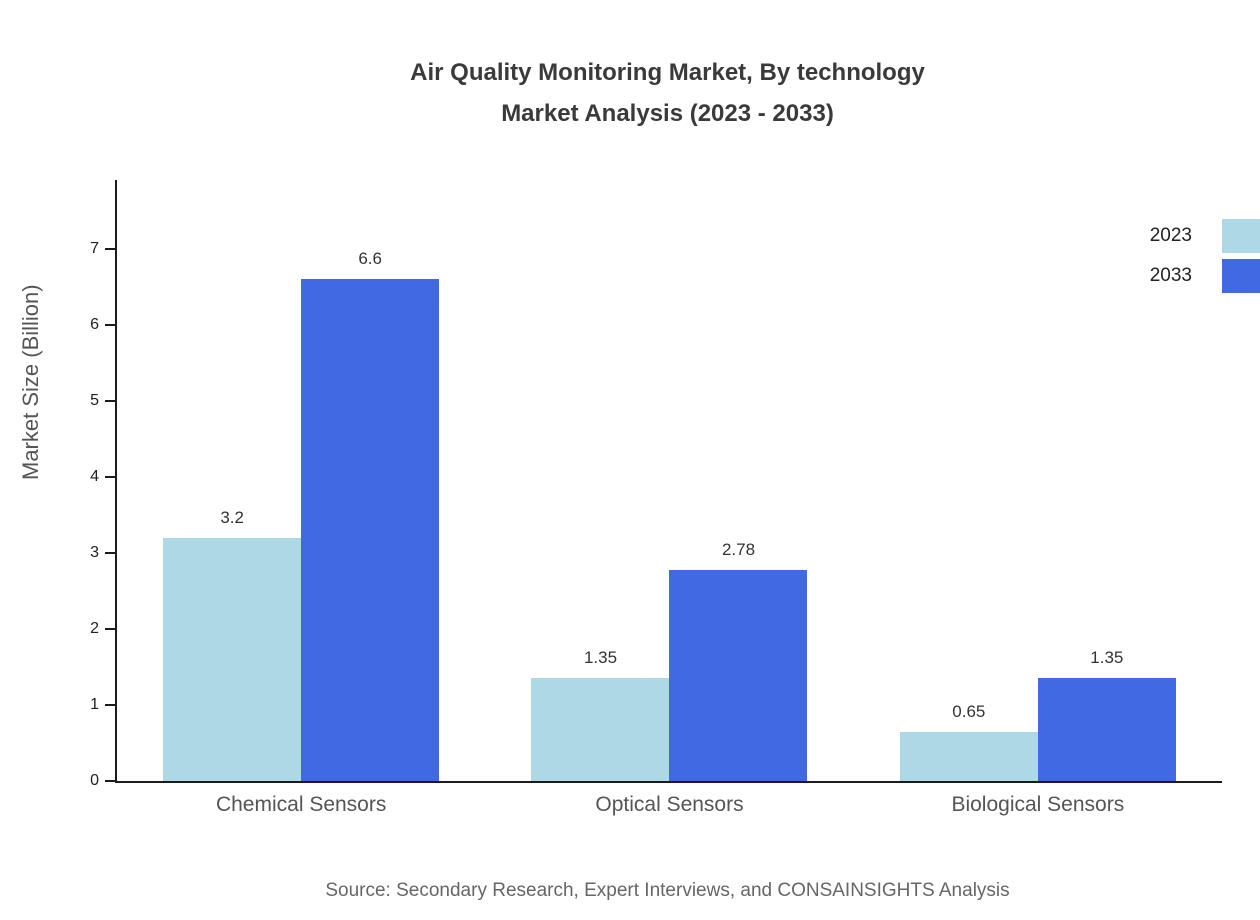 The image size is (1260, 920). Describe the element at coordinates (667, 113) in the screenshot. I see `chart-title-line2: Market Analysis (2023 - 2033)` at that location.